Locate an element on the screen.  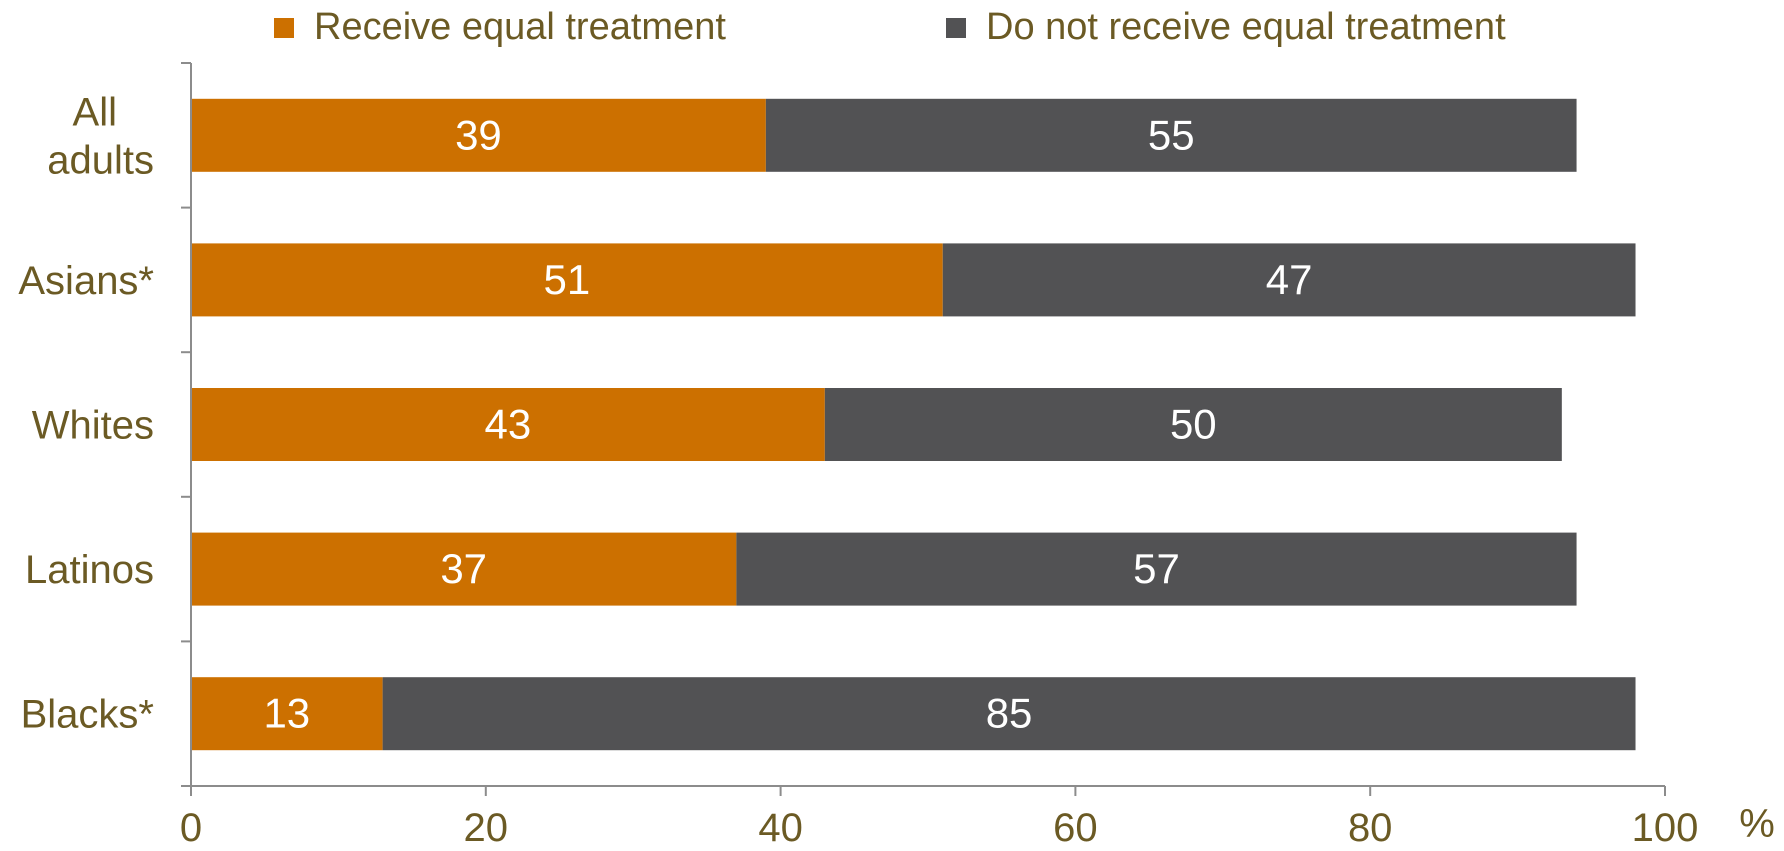
legend-swatch-receive is located at coordinates (284, 27).